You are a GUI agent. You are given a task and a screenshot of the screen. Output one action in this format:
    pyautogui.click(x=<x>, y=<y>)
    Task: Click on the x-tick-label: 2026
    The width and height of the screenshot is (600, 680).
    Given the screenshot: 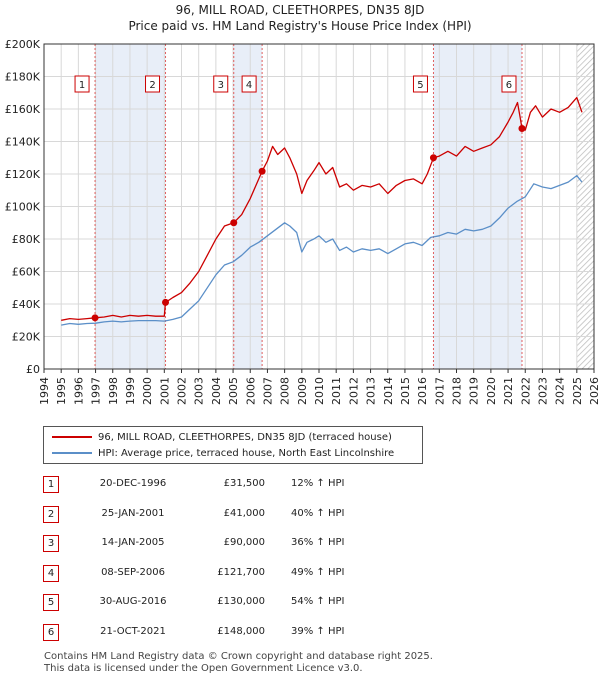 What is the action you would take?
    pyautogui.click(x=594, y=391)
    